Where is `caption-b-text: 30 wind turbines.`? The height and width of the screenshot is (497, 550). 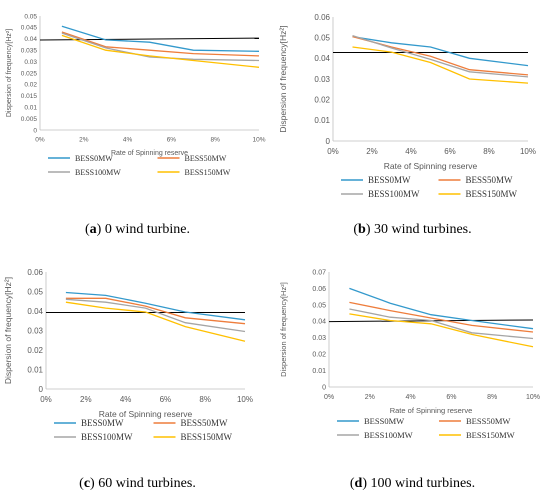
caption-b-text: 30 wind turbines. is located at coordinates (423, 229).